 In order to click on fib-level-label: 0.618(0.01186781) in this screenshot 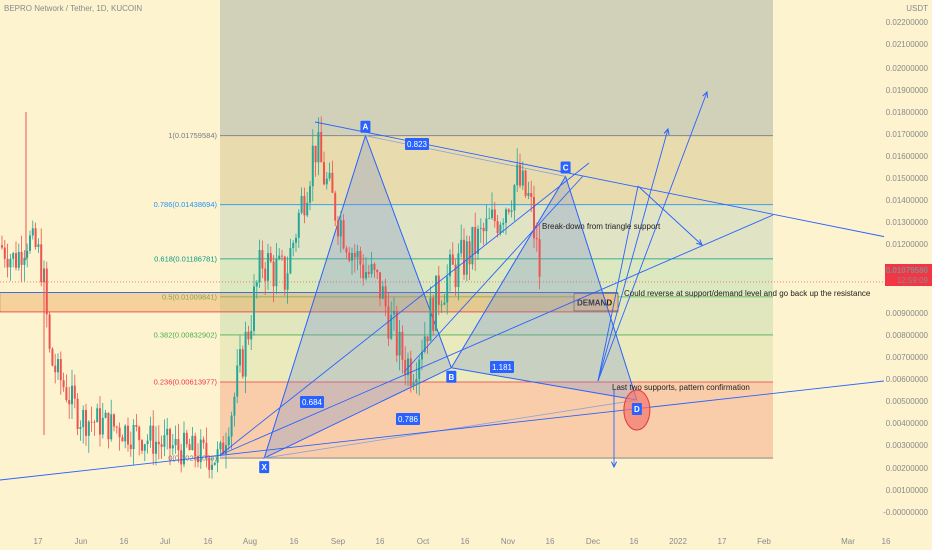, I will do `click(185, 258)`.